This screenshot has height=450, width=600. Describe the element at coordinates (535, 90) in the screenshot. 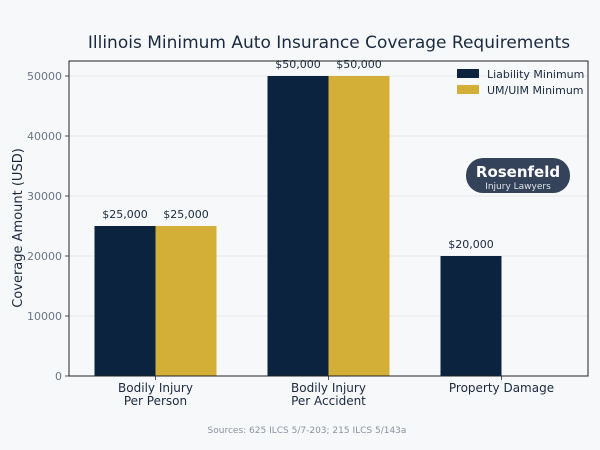

I see `legend-label: UM/UIM Minimum` at that location.